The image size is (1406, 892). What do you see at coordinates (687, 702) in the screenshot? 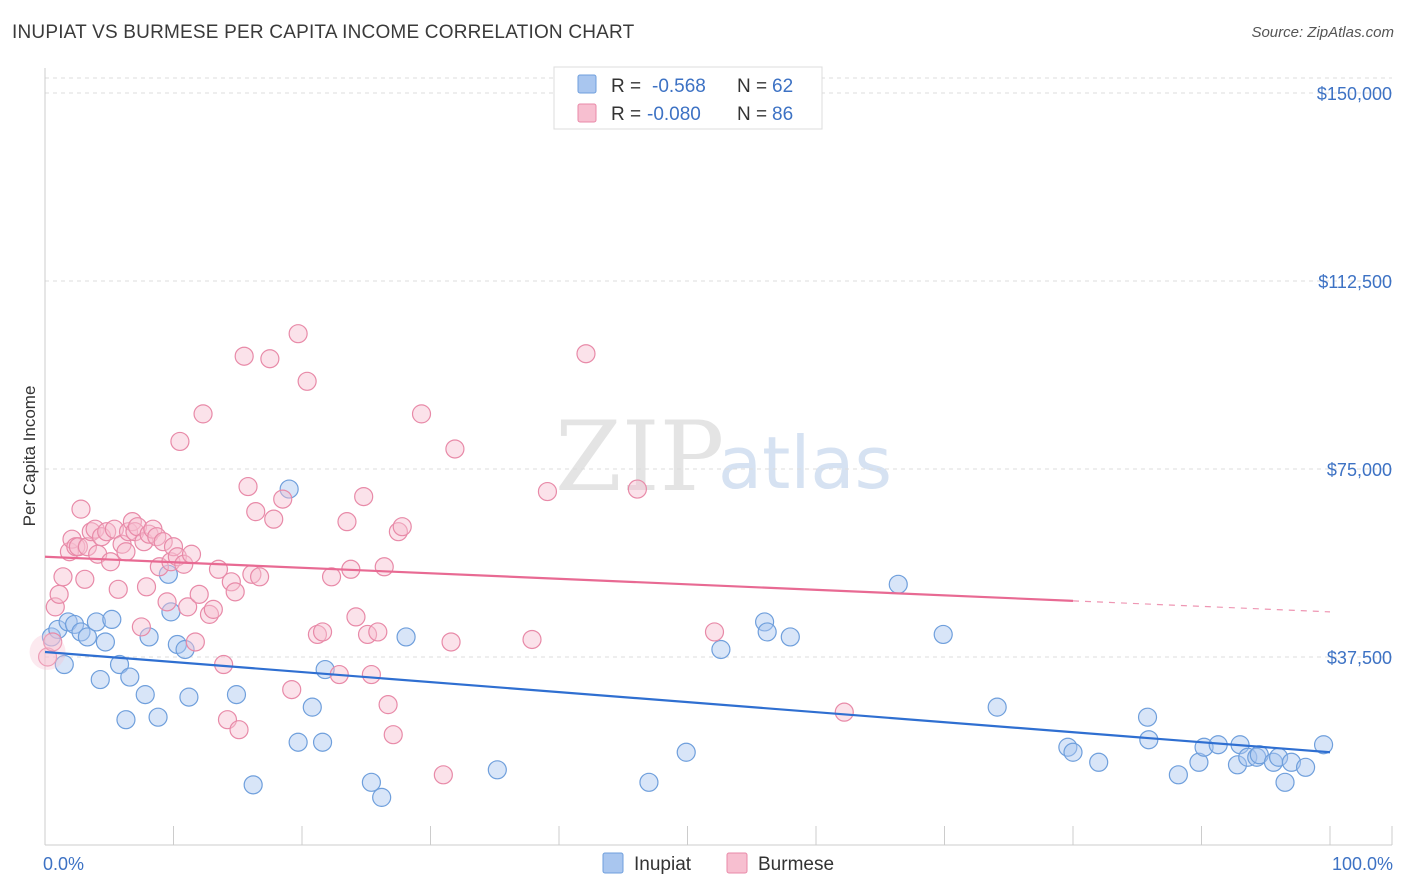
I see `trend-line-inupiat` at bounding box center [687, 702].